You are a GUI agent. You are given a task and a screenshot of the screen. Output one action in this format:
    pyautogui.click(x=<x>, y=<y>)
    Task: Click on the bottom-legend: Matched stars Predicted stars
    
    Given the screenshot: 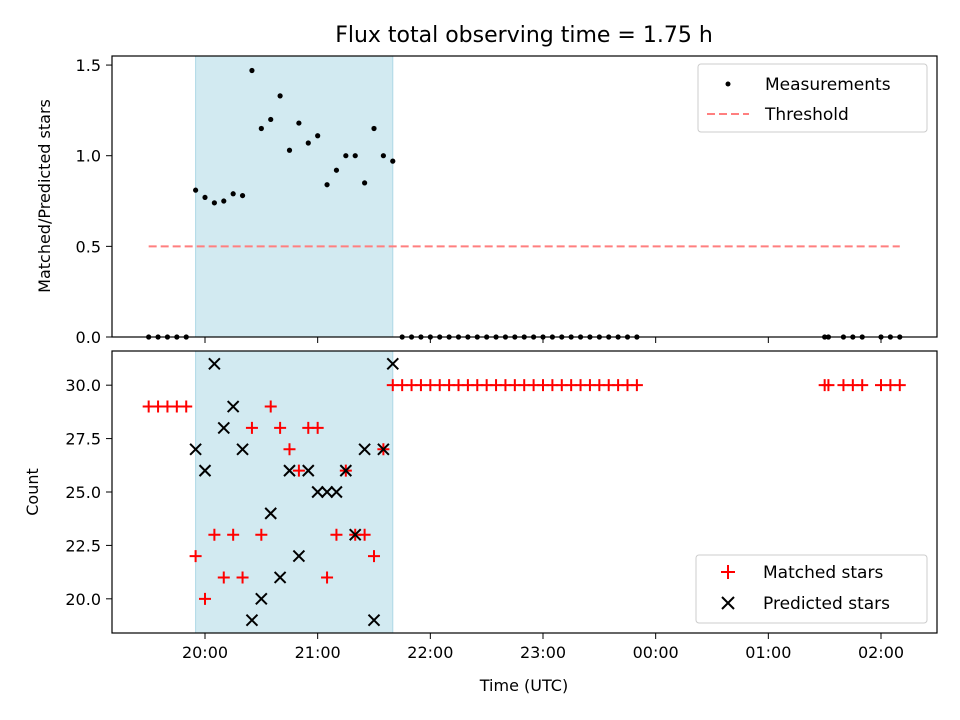 What is the action you would take?
    pyautogui.click(x=811, y=589)
    